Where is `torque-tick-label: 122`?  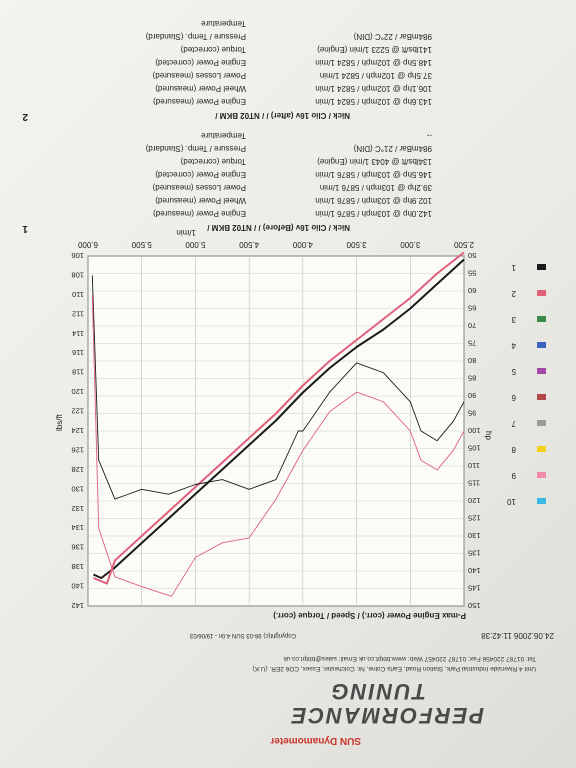 torque-tick-label: 122 is located at coordinates (77, 411).